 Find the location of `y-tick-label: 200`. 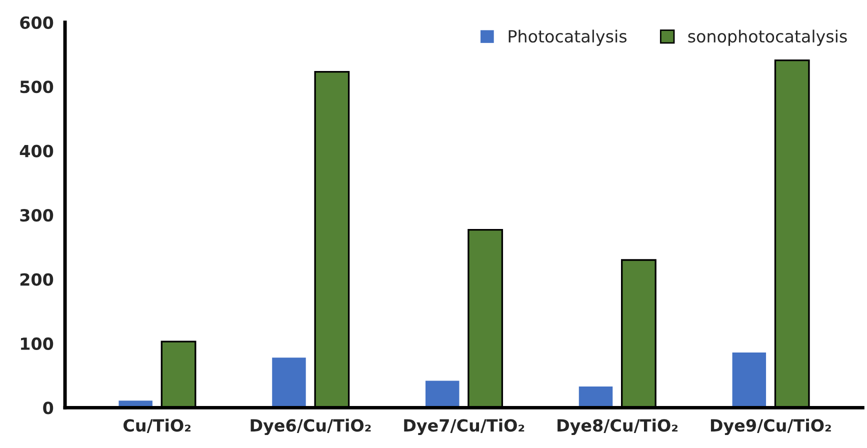

y-tick-label: 200 is located at coordinates (37, 279).